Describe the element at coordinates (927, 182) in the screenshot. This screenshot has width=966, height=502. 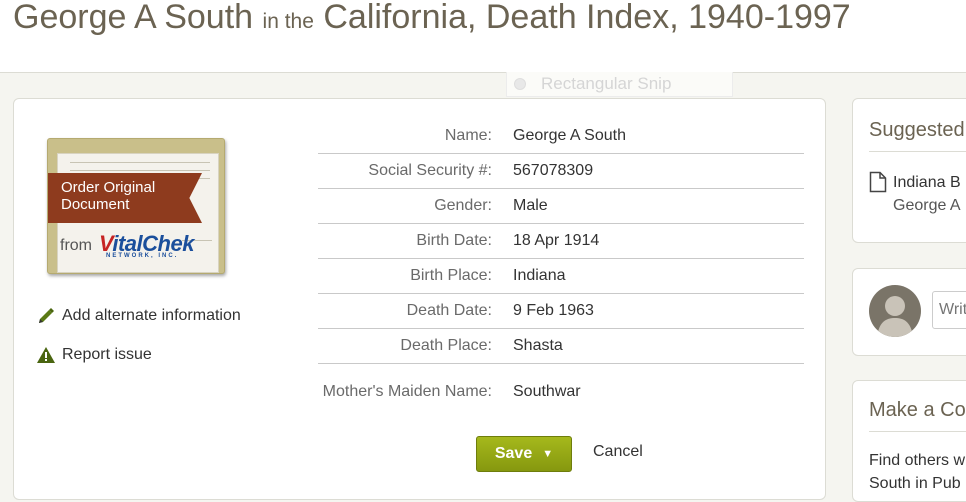
I see `suggested-record-title: Indiana B` at that location.